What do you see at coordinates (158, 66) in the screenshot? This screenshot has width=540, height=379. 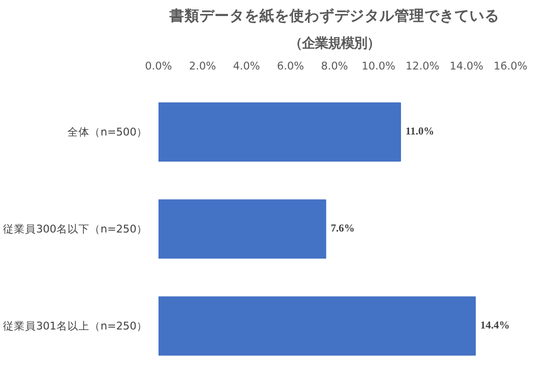 I see `x-tick-label: 0.0%` at bounding box center [158, 66].